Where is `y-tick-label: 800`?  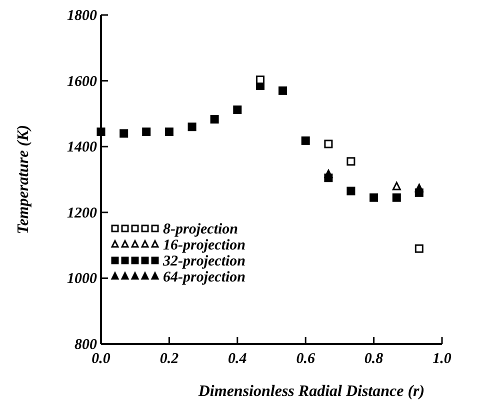
y-tick-label: 800 is located at coordinates (86, 345).